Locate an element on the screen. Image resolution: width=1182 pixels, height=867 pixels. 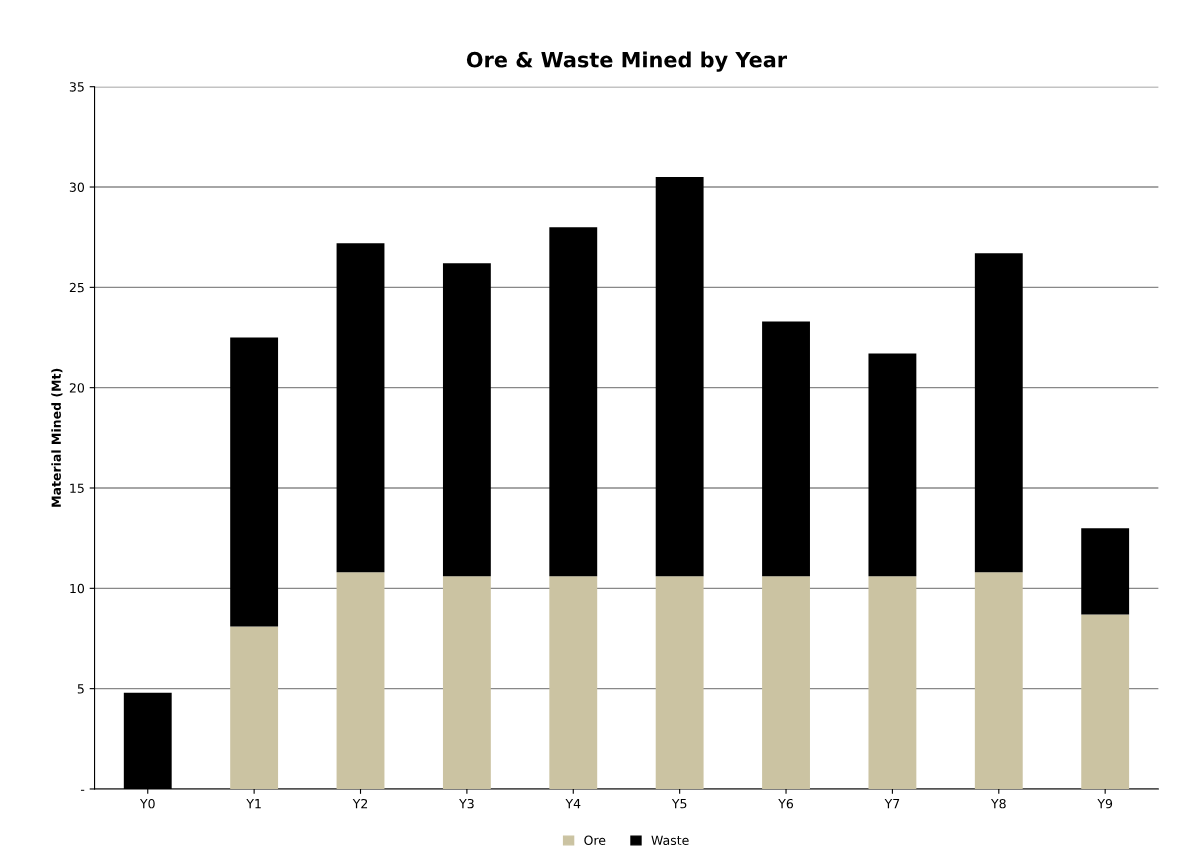
y-tick-label: 35 is located at coordinates (76, 87).